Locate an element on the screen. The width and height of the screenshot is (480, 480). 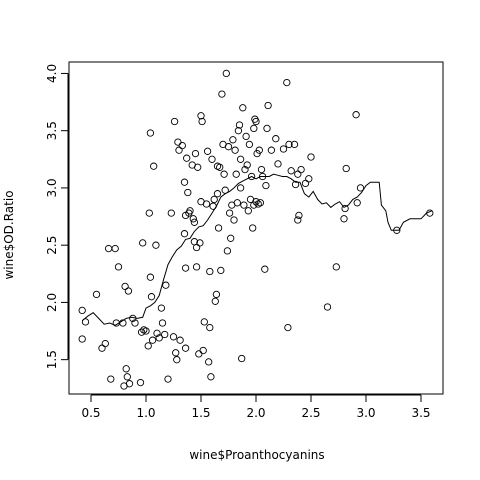
y-axis: 1.5 2.0 2.5 3.0 3.5 4.0 is located at coordinates (57, 216).